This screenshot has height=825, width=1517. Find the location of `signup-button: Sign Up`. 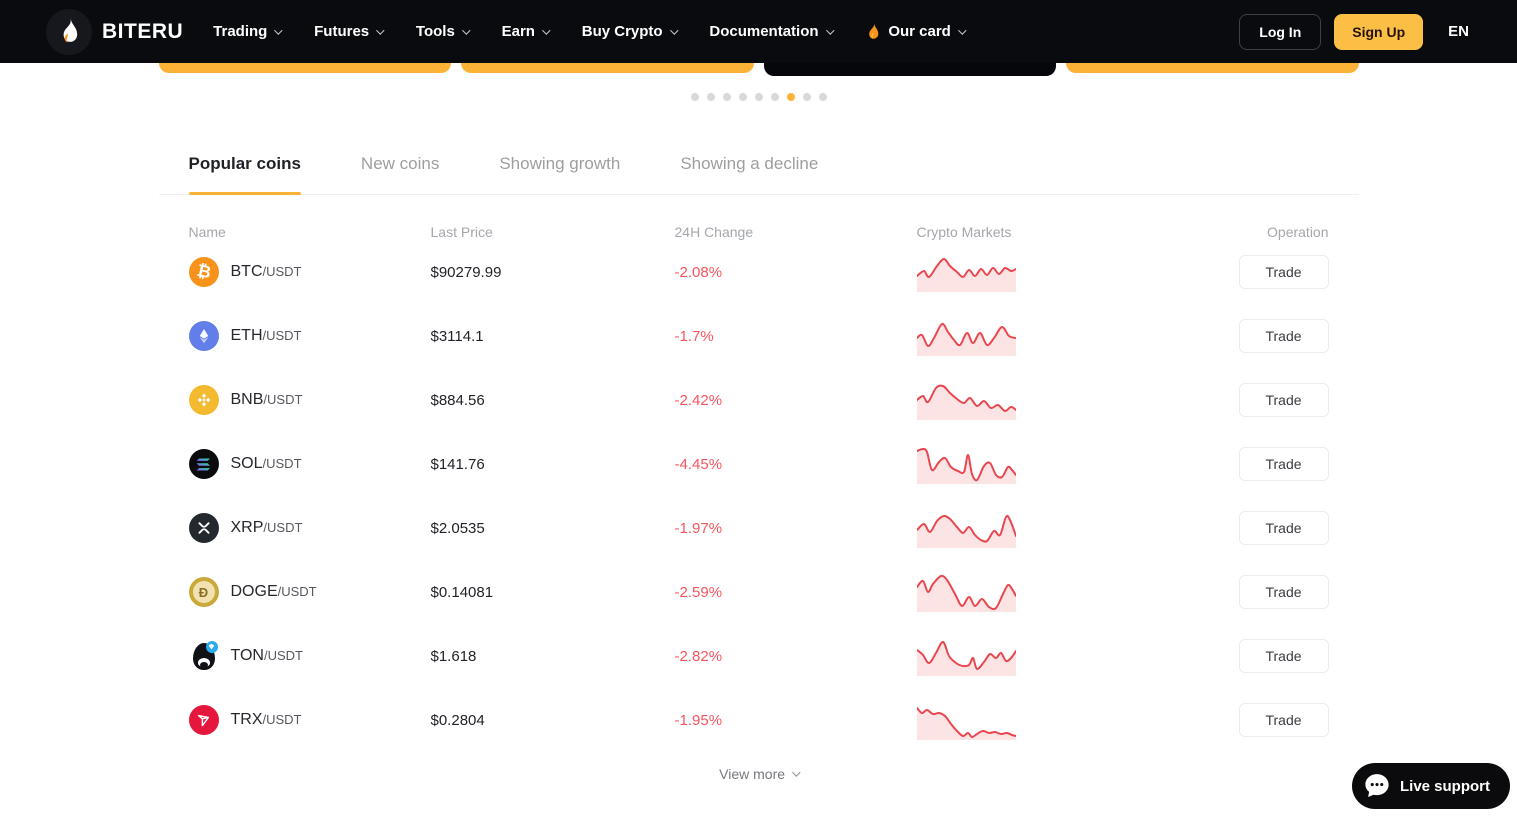

signup-button: Sign Up is located at coordinates (1379, 31).